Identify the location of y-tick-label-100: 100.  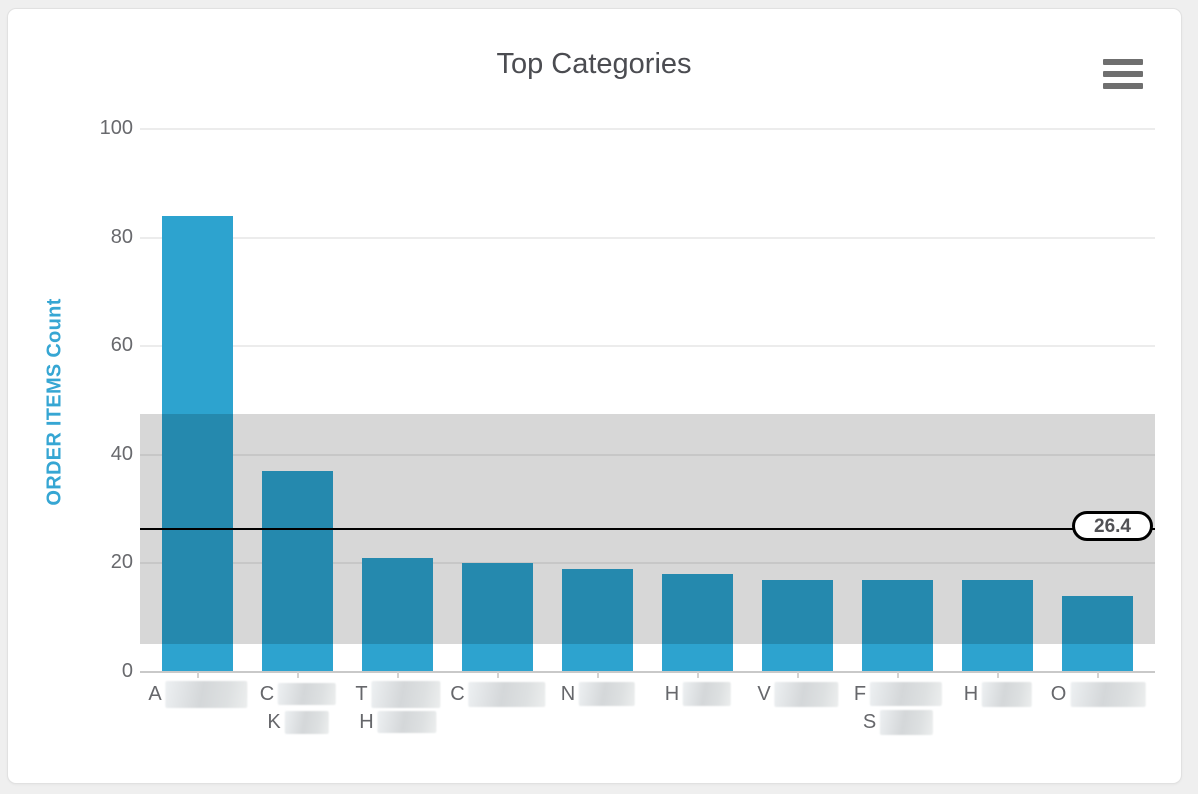
(116, 128).